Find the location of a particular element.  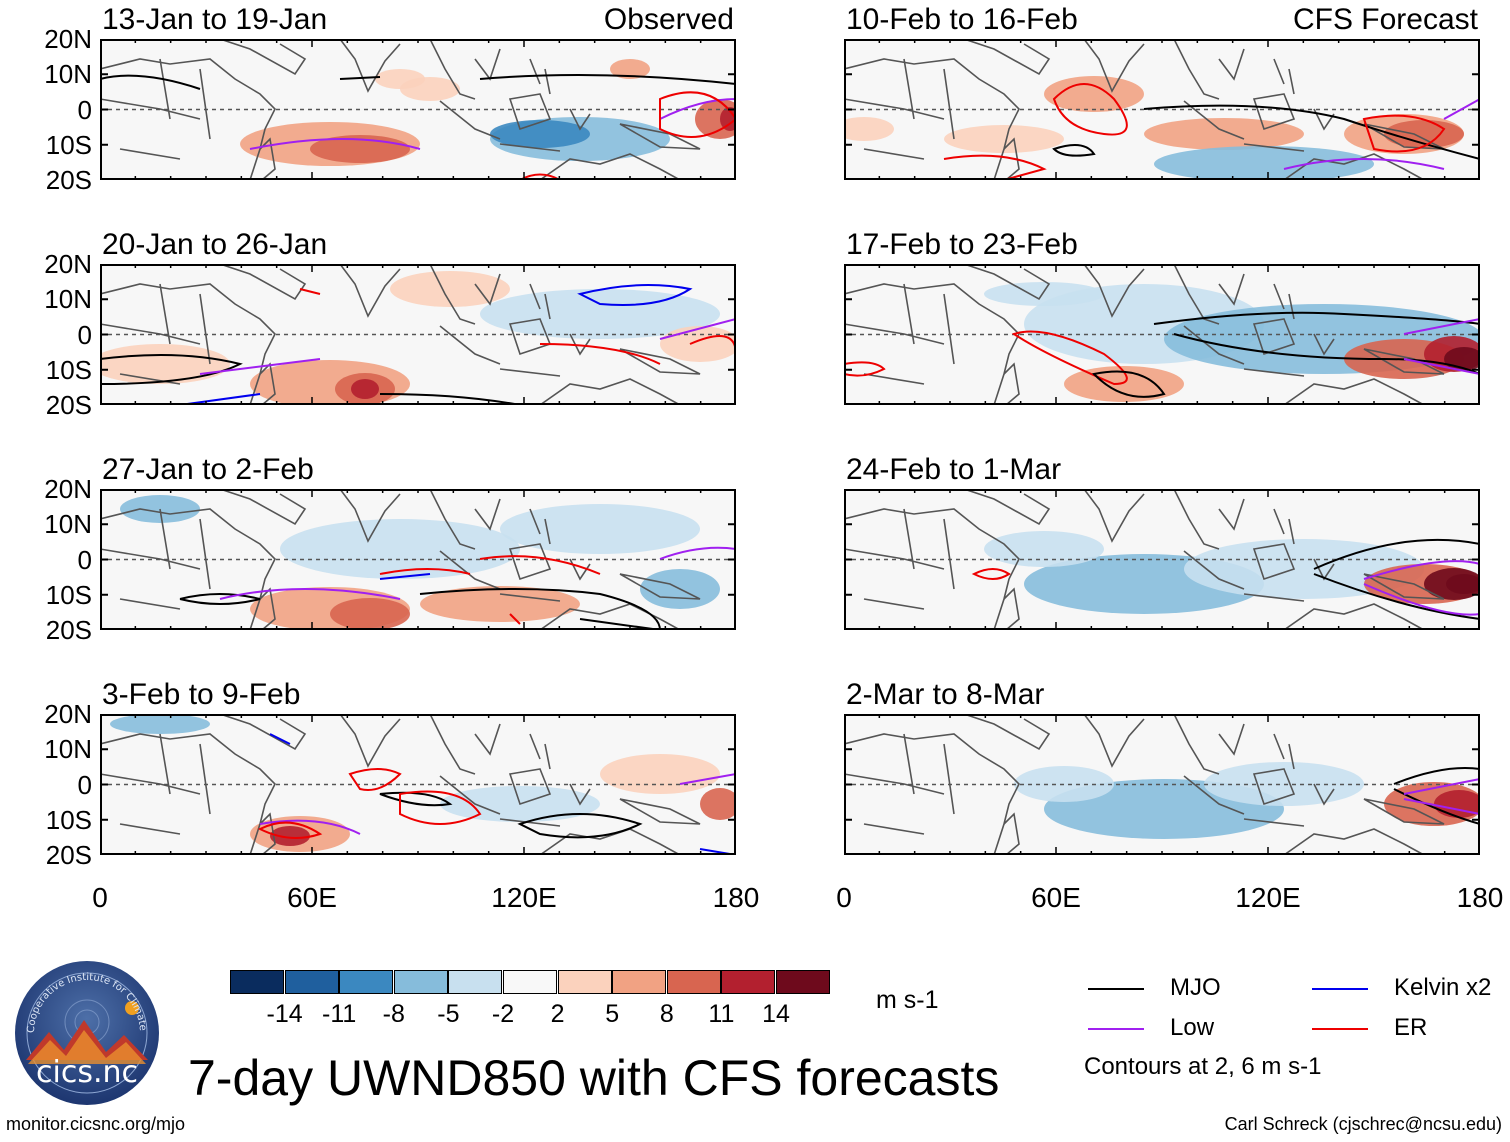

lon-tick-label: 120E is located at coordinates (1268, 897).